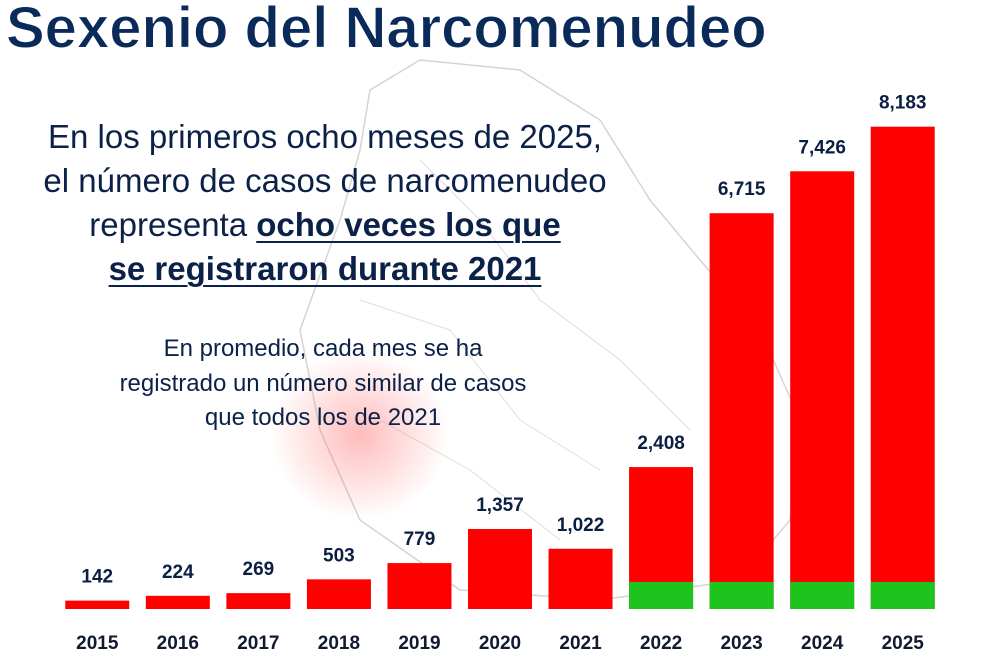 The height and width of the screenshot is (666, 1000). Describe the element at coordinates (500, 643) in the screenshot. I see `x-tick-label: 2020` at that location.